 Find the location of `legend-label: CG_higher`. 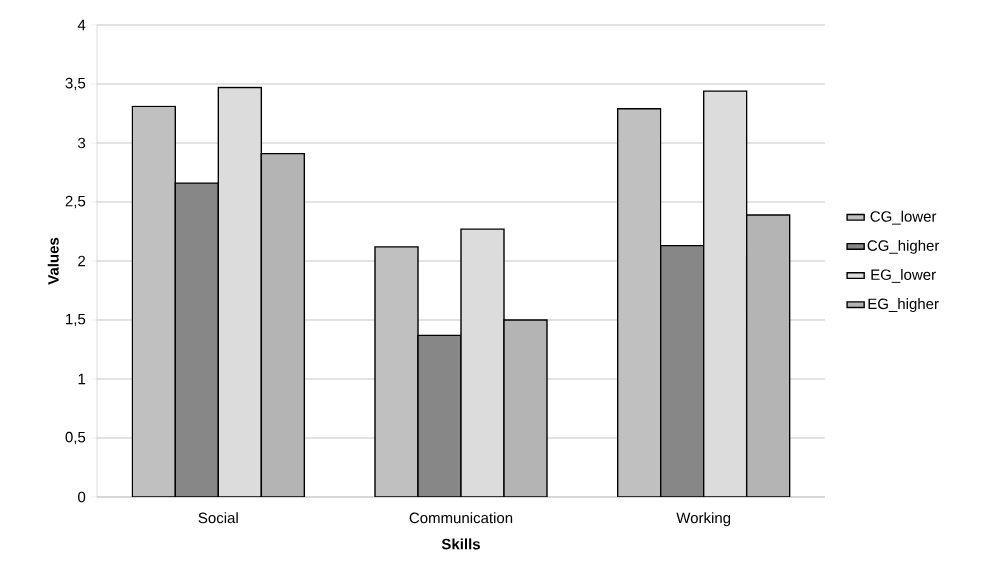

legend-label: CG_higher is located at coordinates (903, 246).